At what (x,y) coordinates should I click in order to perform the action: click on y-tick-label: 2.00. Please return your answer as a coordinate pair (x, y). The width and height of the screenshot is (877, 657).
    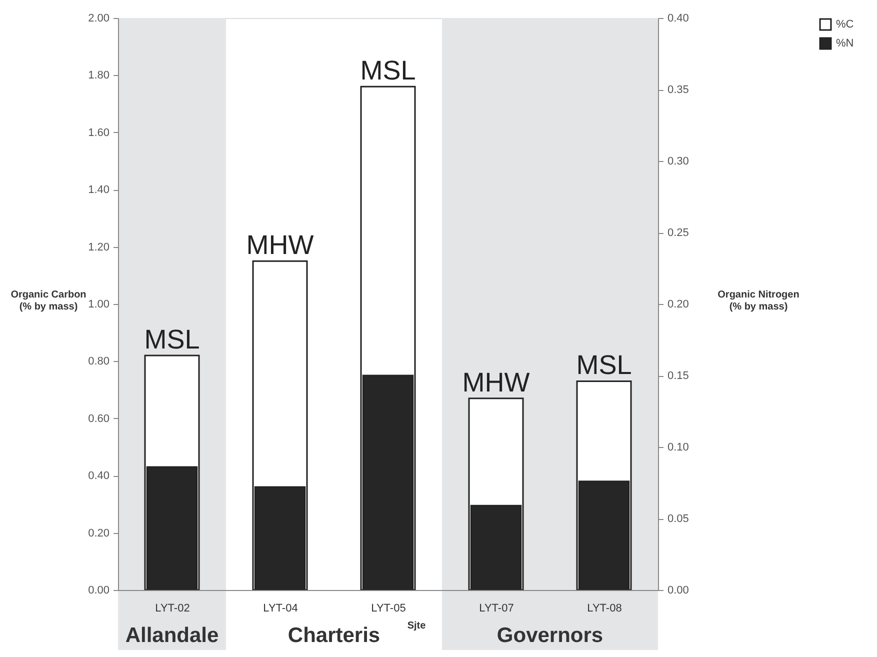
    Looking at the image, I should click on (99, 18).